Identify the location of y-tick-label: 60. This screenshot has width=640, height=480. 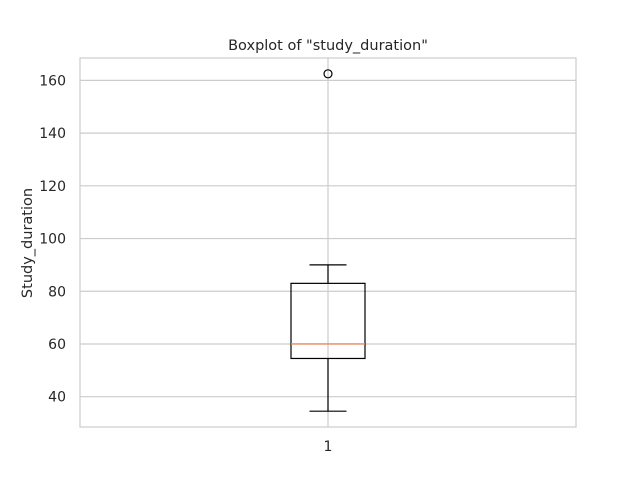
(57, 345).